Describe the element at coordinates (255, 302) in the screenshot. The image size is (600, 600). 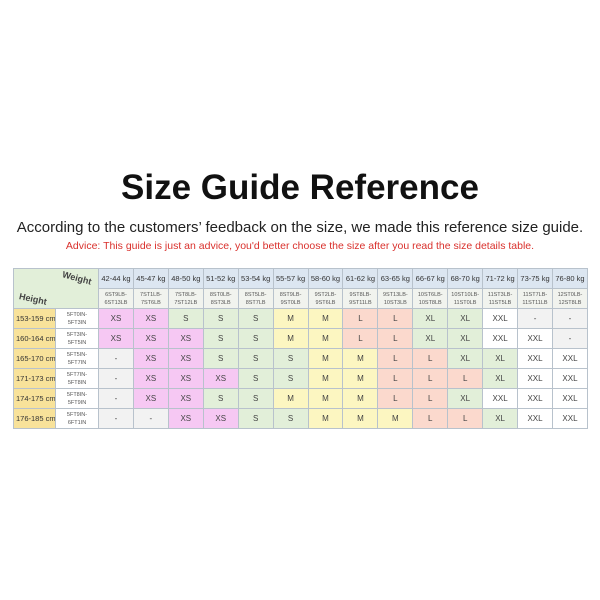
I see `cell-line: 8ST7LB` at that location.